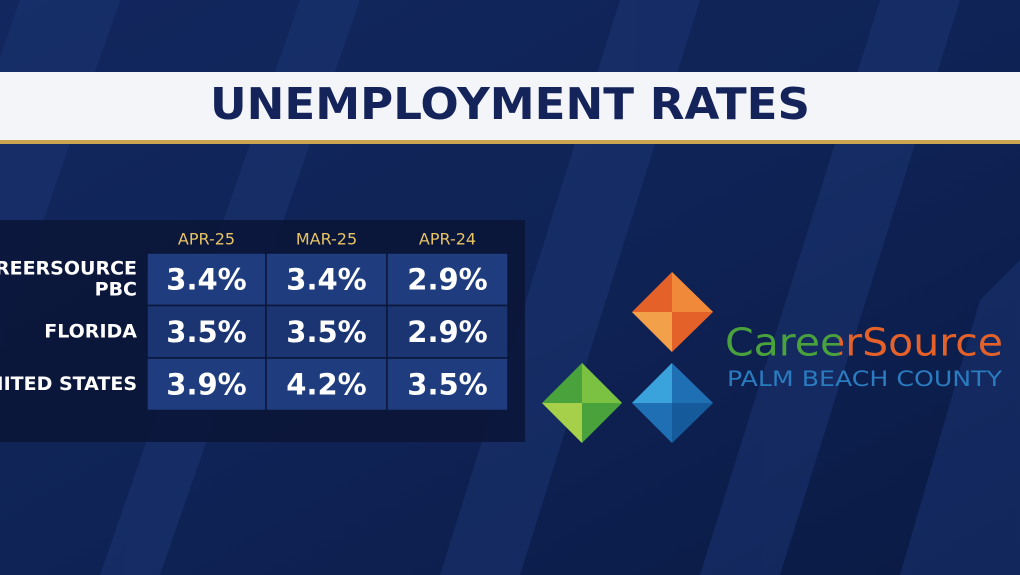  Describe the element at coordinates (68, 268) in the screenshot. I see `row-label: CAREERSOURCE` at that location.